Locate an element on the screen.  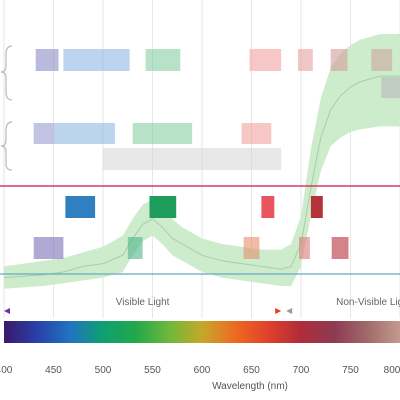
range-arrowhead-right is located at coordinates (278, 311).